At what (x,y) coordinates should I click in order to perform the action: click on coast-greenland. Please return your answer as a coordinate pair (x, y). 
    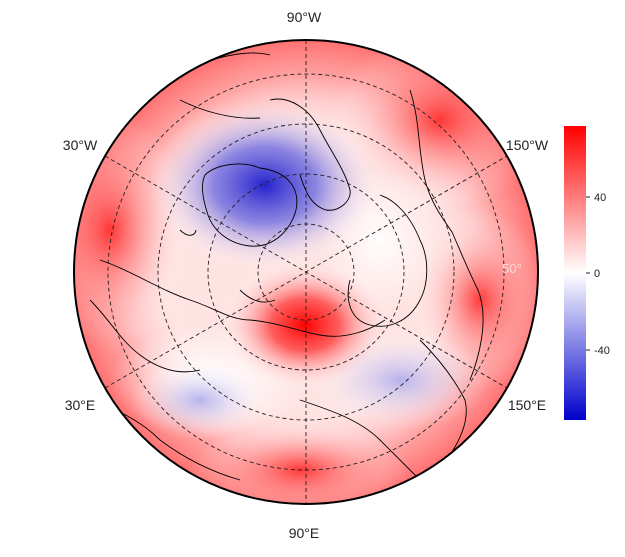
    Looking at the image, I should click on (249, 205).